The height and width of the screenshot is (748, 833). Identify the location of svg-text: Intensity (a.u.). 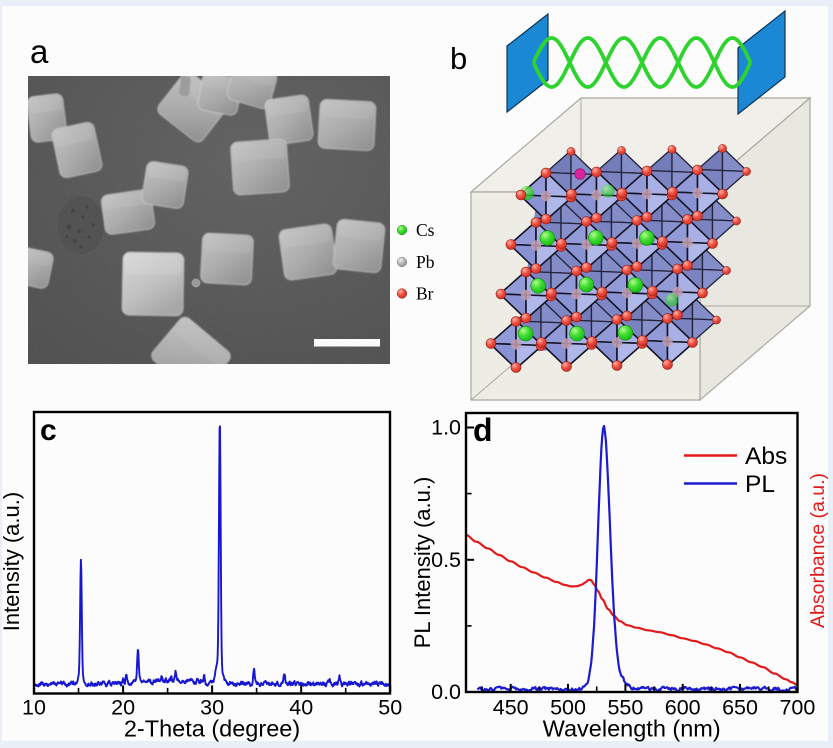
(12, 561).